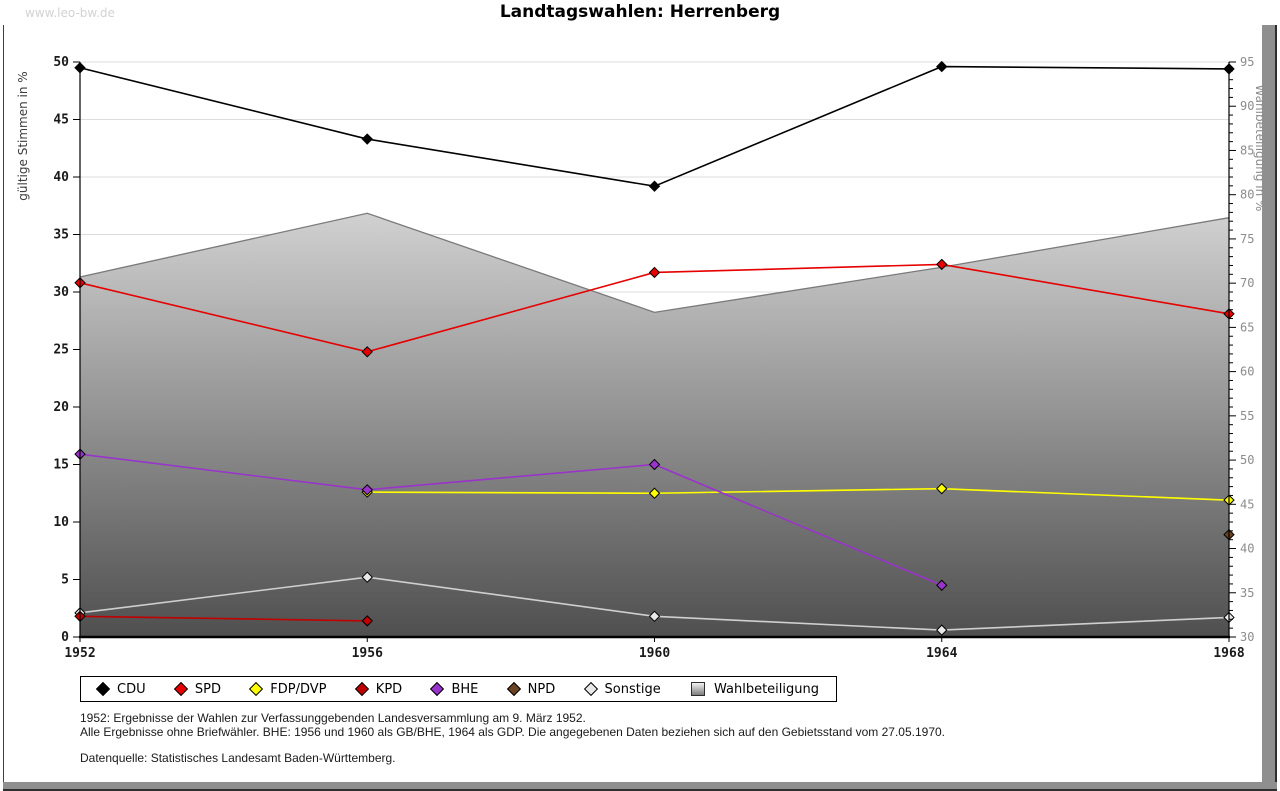 This screenshot has height=791, width=1280. What do you see at coordinates (640, 786) in the screenshot?
I see `horizontal-scrollbar` at bounding box center [640, 786].